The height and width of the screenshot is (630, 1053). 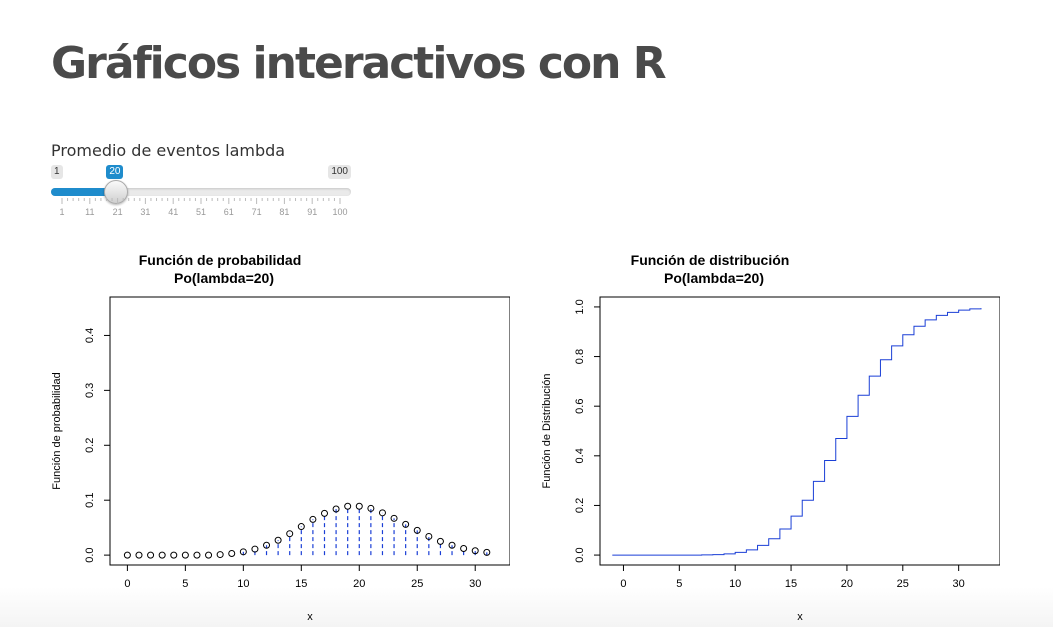 I want to click on y-tick-label: 1.0, so click(x=580, y=306).